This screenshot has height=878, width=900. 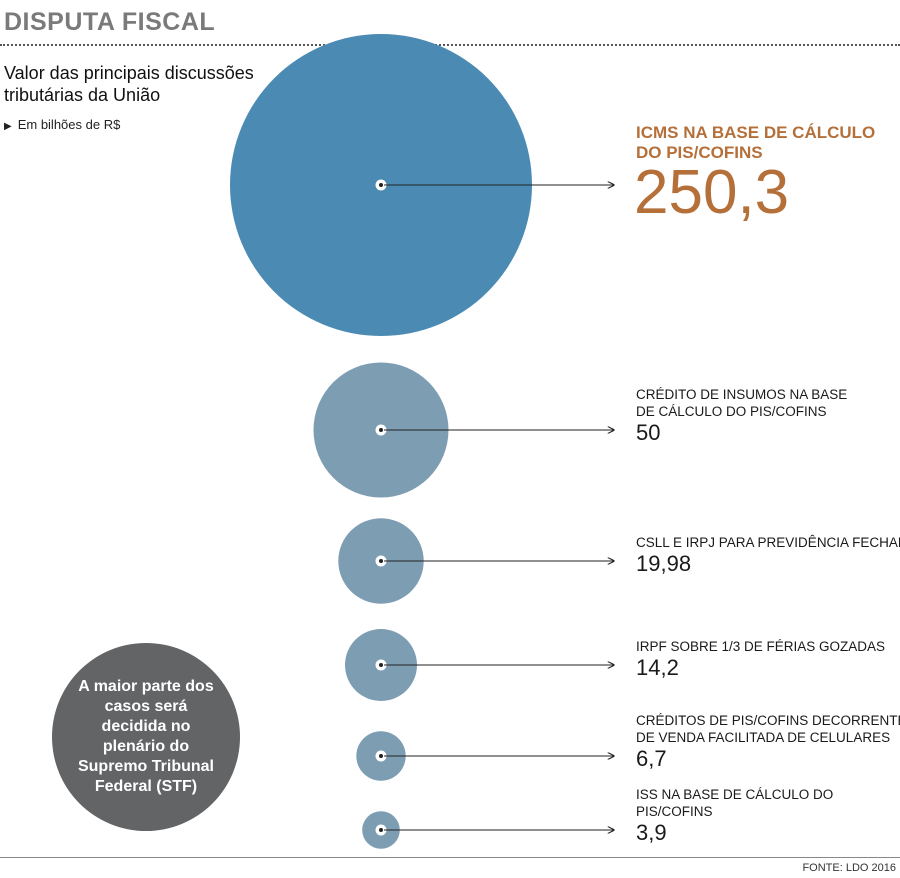 What do you see at coordinates (731, 411) in the screenshot?
I see `category-label-1-1: DE CÁLCULO DO PIS/COFINS` at bounding box center [731, 411].